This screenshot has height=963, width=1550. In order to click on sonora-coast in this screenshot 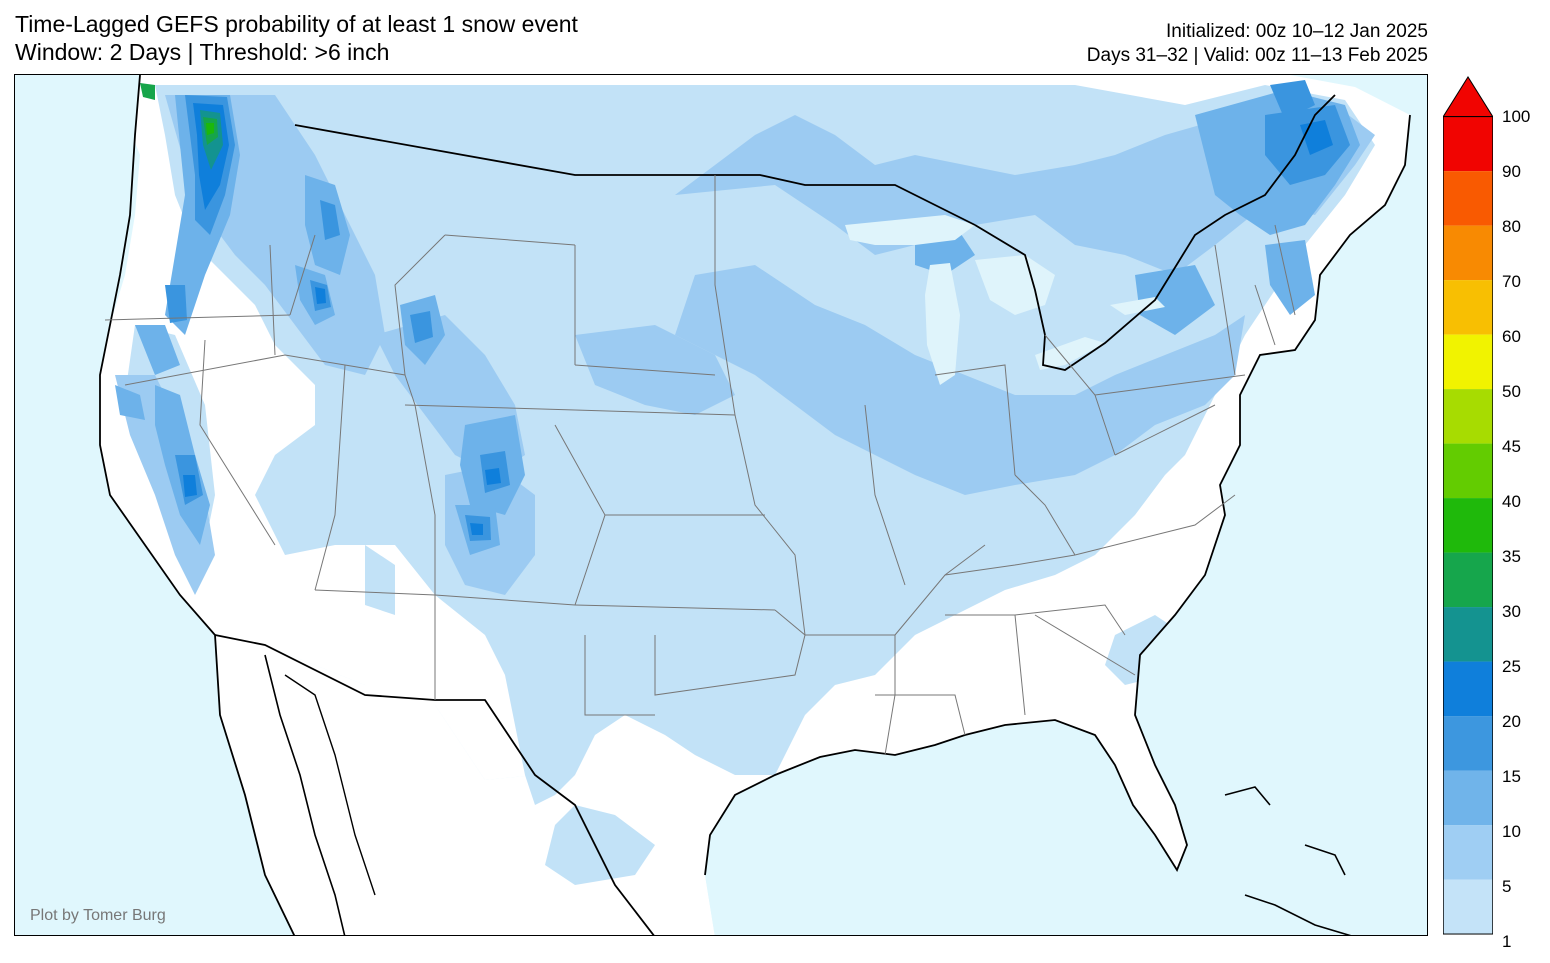, I will do `click(330, 785)`.